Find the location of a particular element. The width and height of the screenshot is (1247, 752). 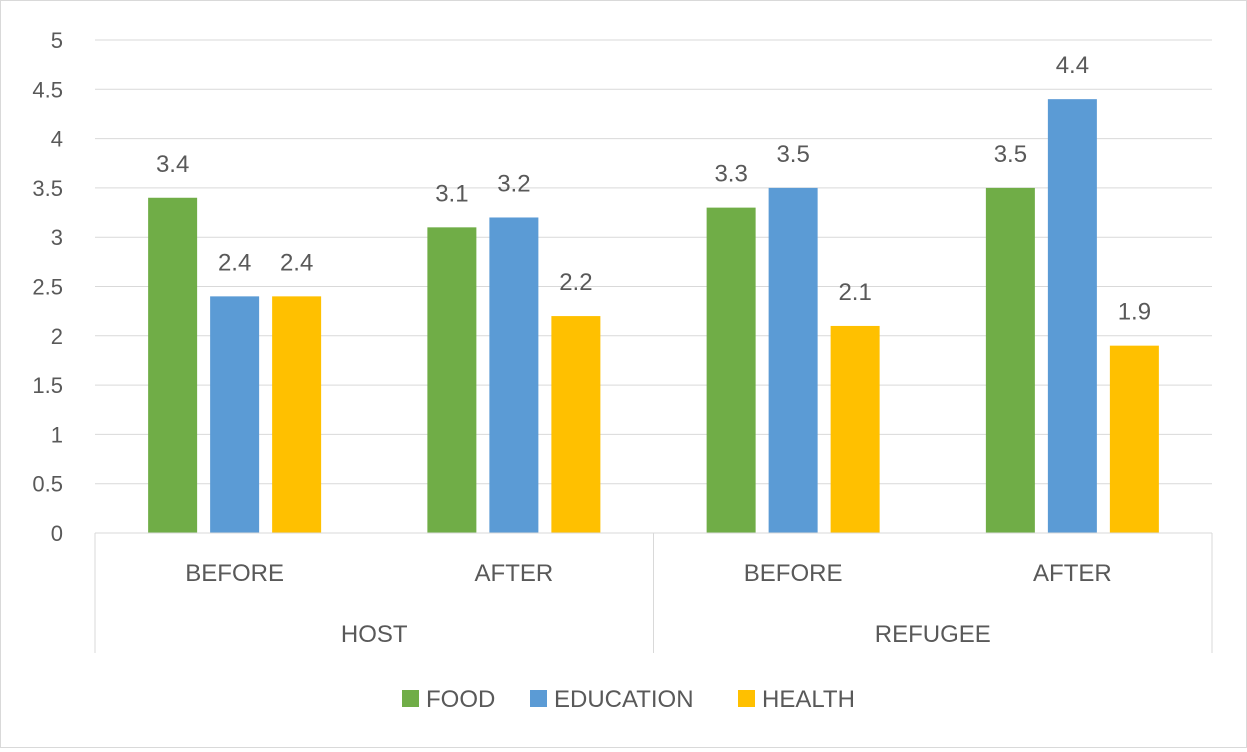

y-tick-label: 1 is located at coordinates (57, 434).